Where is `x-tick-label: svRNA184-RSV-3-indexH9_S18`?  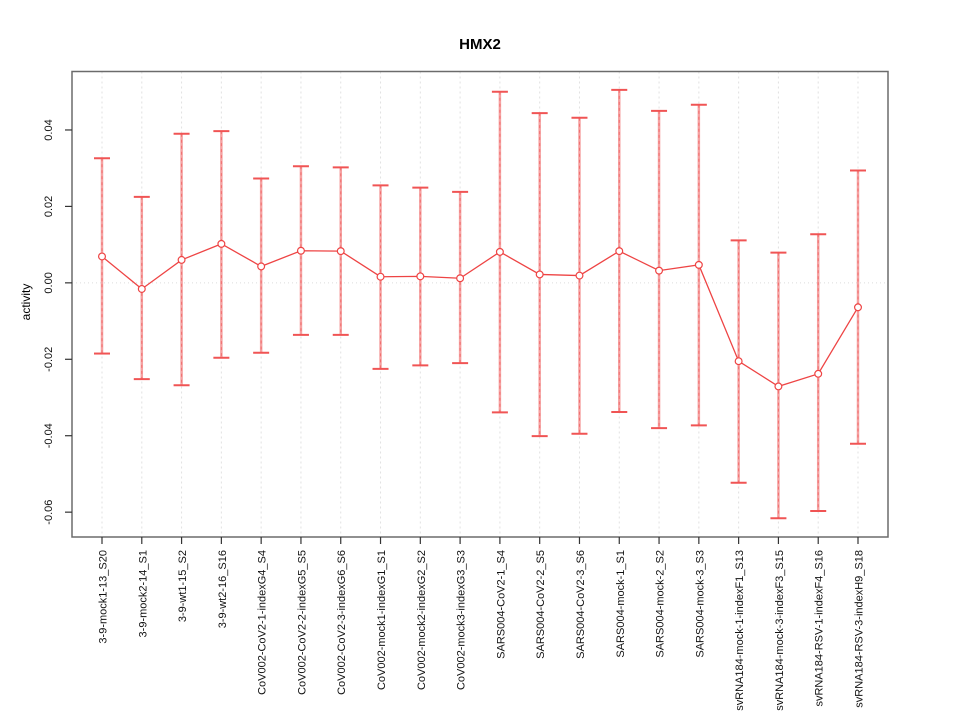
x-tick-label: svRNA184-RSV-3-indexH9_S18 is located at coordinates (860, 629).